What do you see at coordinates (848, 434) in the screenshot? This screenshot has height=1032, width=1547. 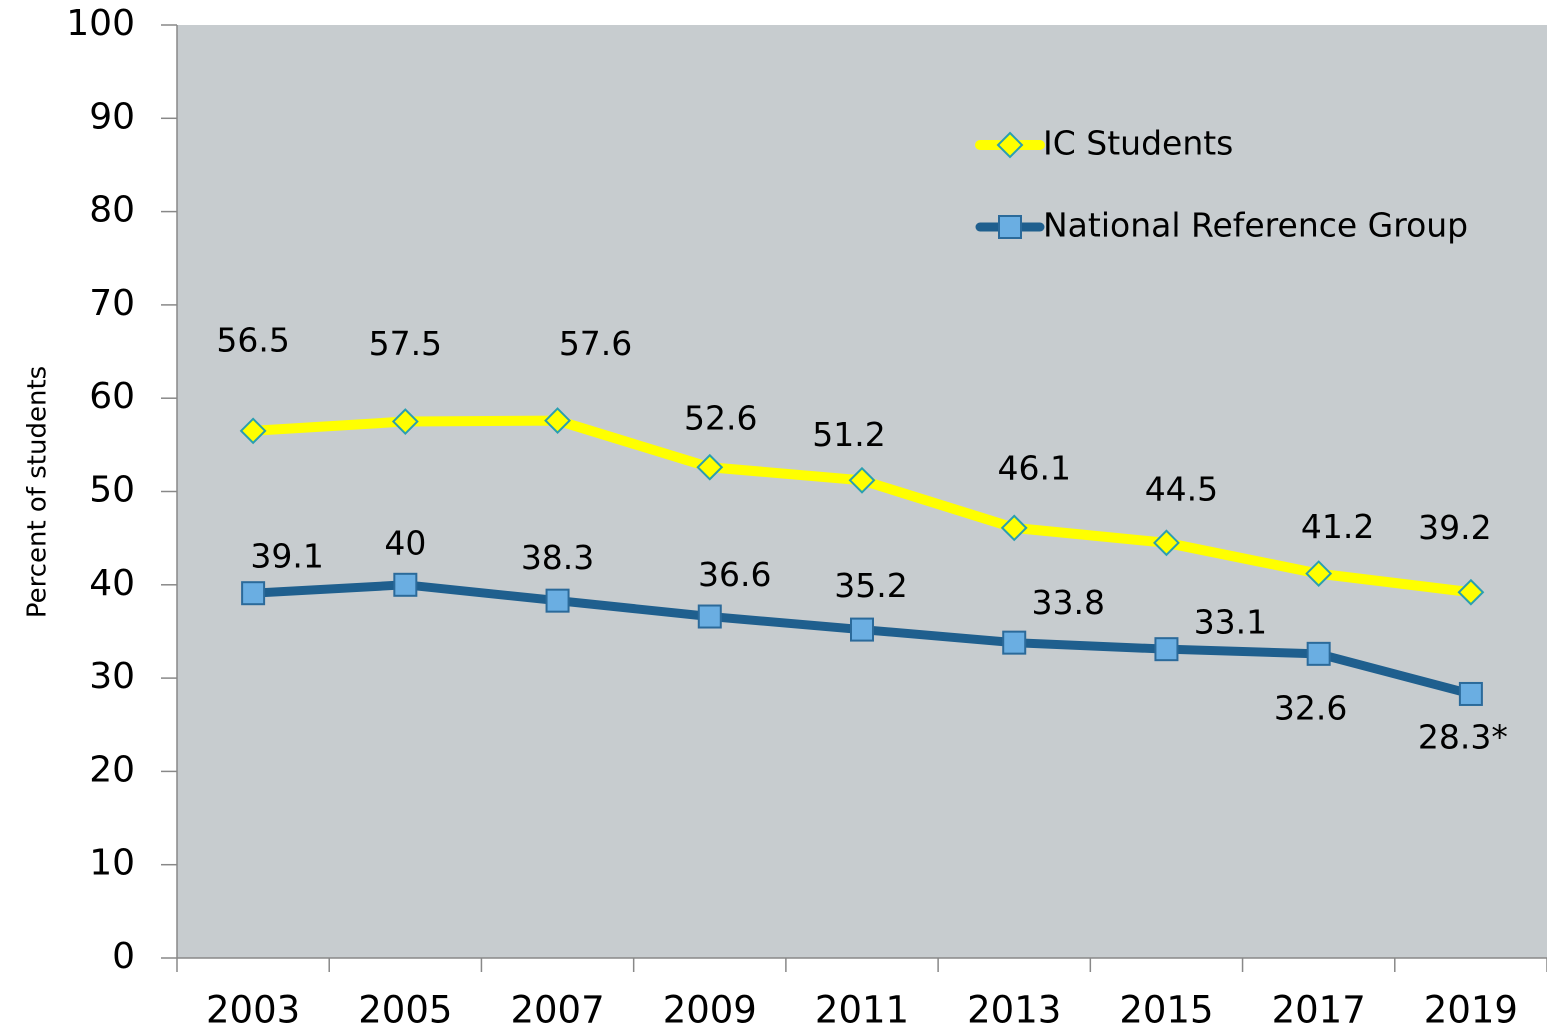 I see `data-label: 51.2` at bounding box center [848, 434].